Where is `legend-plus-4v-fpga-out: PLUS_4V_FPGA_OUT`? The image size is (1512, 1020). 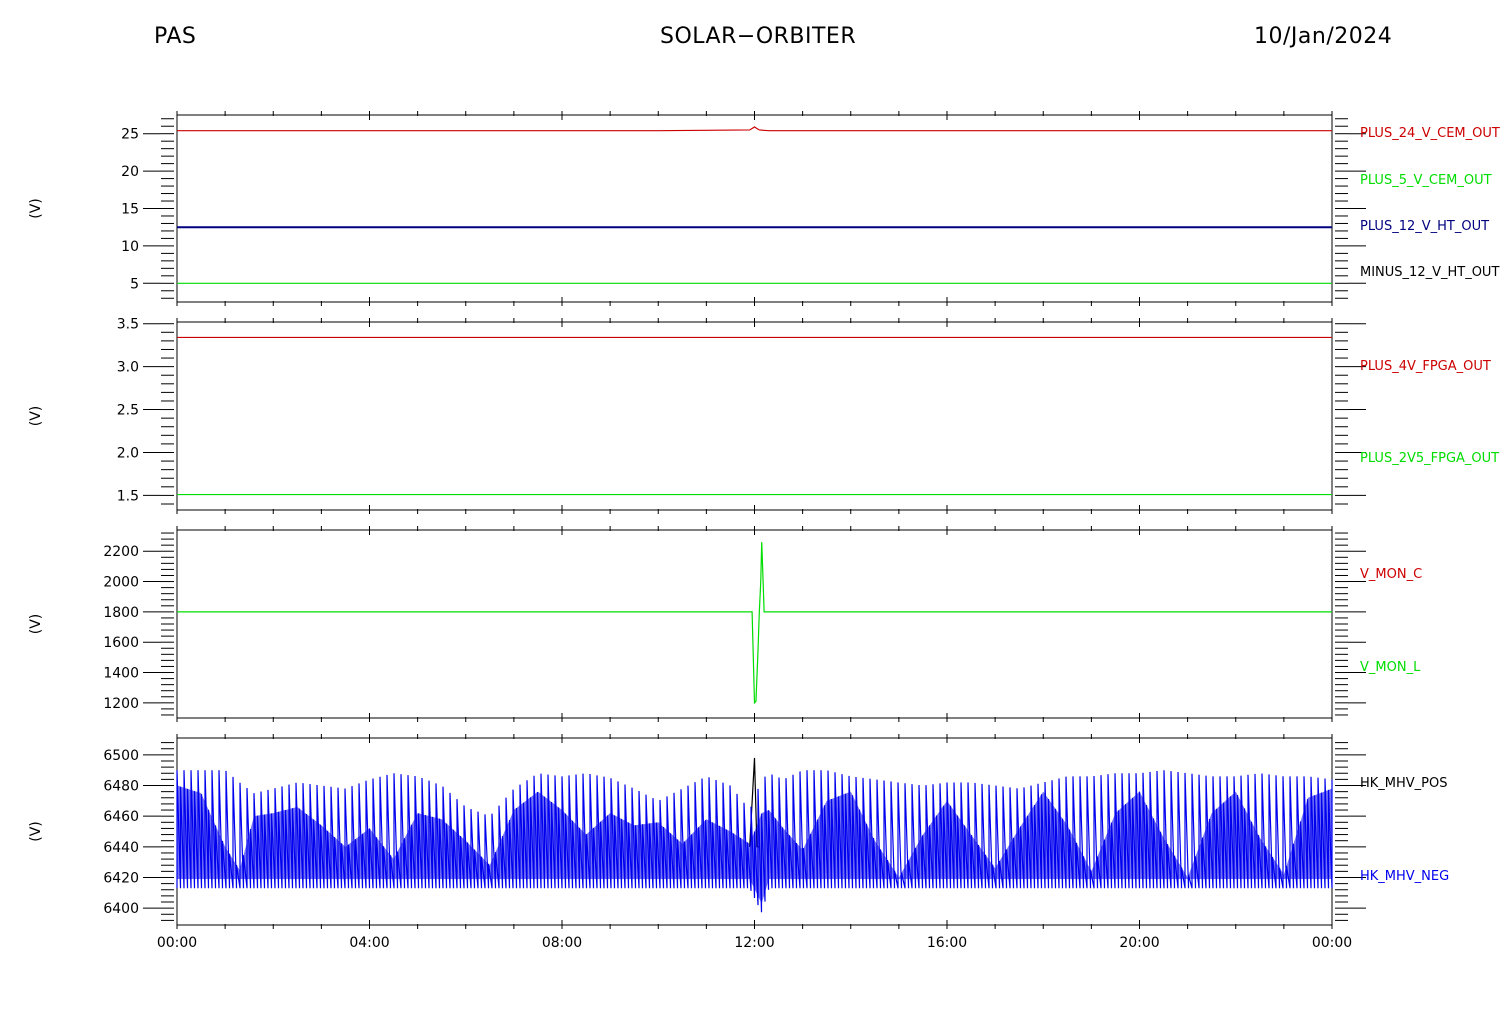 legend-plus-4v-fpga-out: PLUS_4V_FPGA_OUT is located at coordinates (1425, 366).